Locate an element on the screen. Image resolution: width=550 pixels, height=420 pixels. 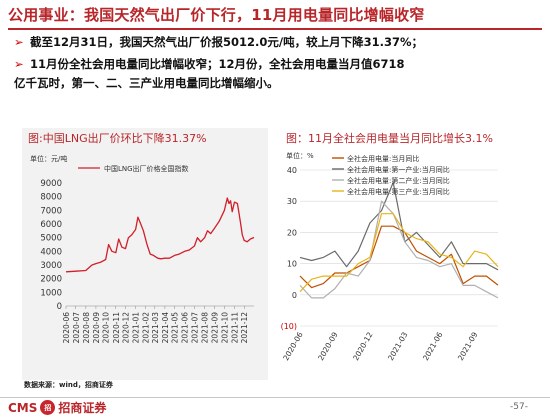
lng-x-tick-label: 2021-05 is located at coordinates (175, 328).